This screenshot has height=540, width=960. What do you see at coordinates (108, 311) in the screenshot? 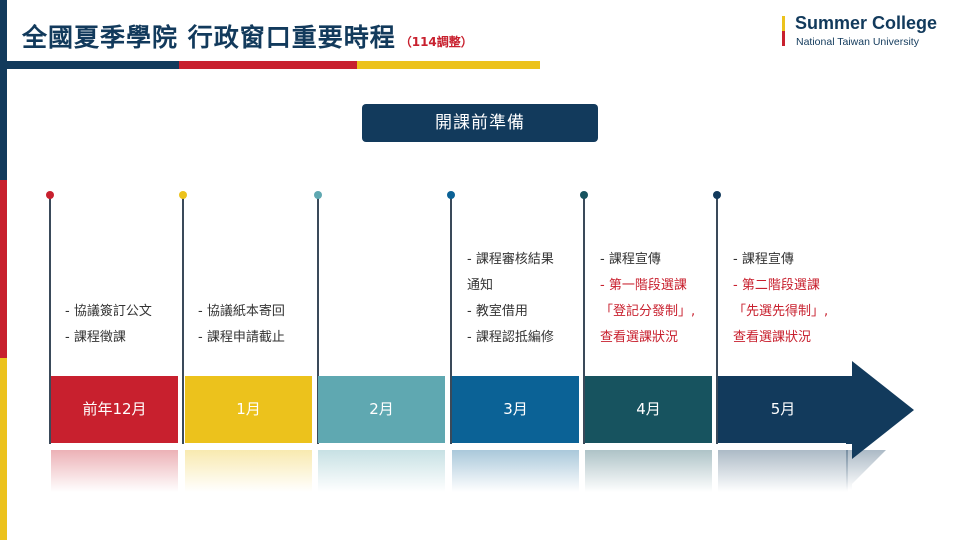
I see `note-line: - 協議簽訂公文` at bounding box center [108, 311].